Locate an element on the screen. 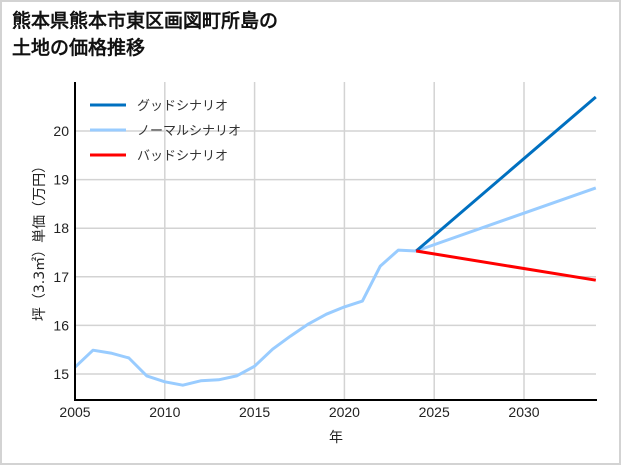 This screenshot has width=621, height=465. legend-label-good: グッドシナリオ is located at coordinates (182, 106).